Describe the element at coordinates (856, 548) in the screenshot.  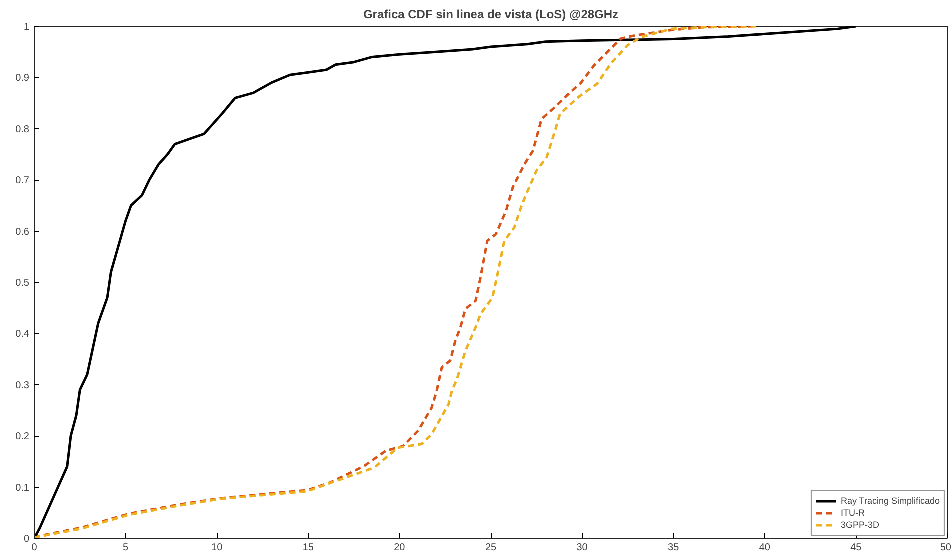
I see `x-tick-label: 45` at that location.